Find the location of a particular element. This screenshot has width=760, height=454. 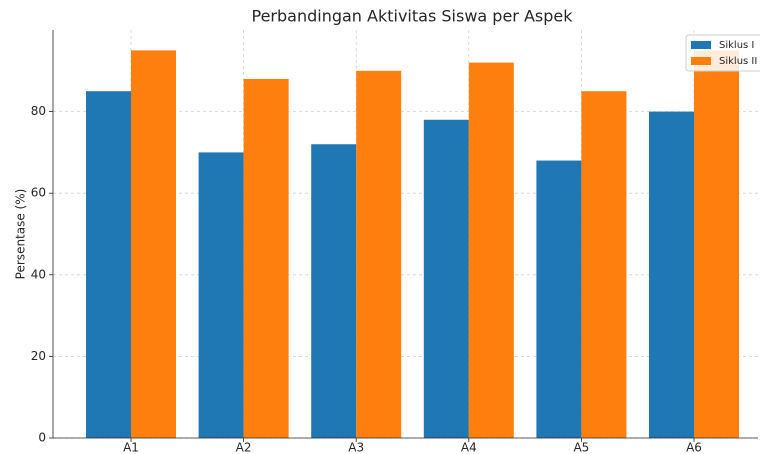

x-tick-label: A1 is located at coordinates (131, 447).